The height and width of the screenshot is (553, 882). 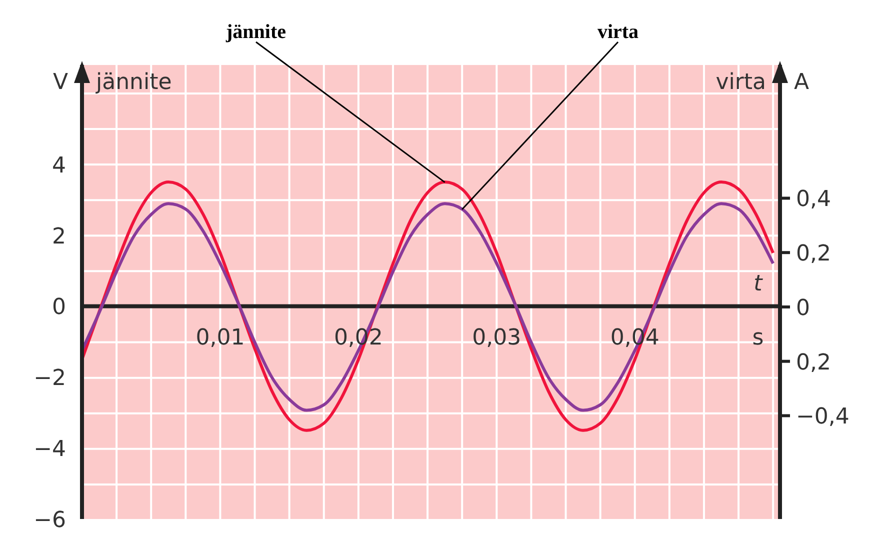 What do you see at coordinates (59, 165) in the screenshot?
I see `y-tick-label: 4` at bounding box center [59, 165].